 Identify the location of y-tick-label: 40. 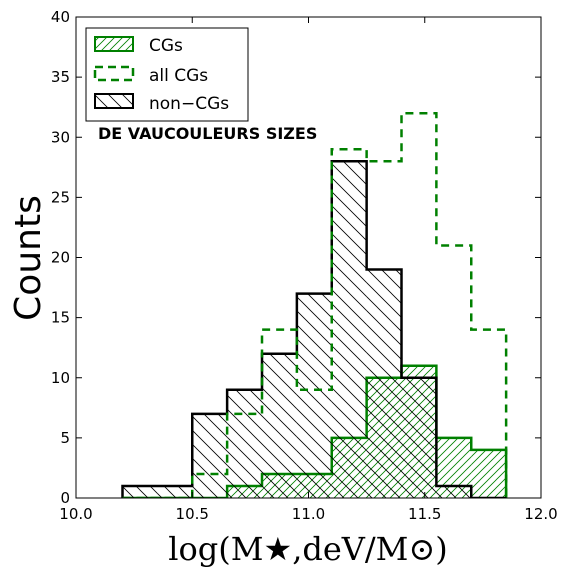
(60, 17).